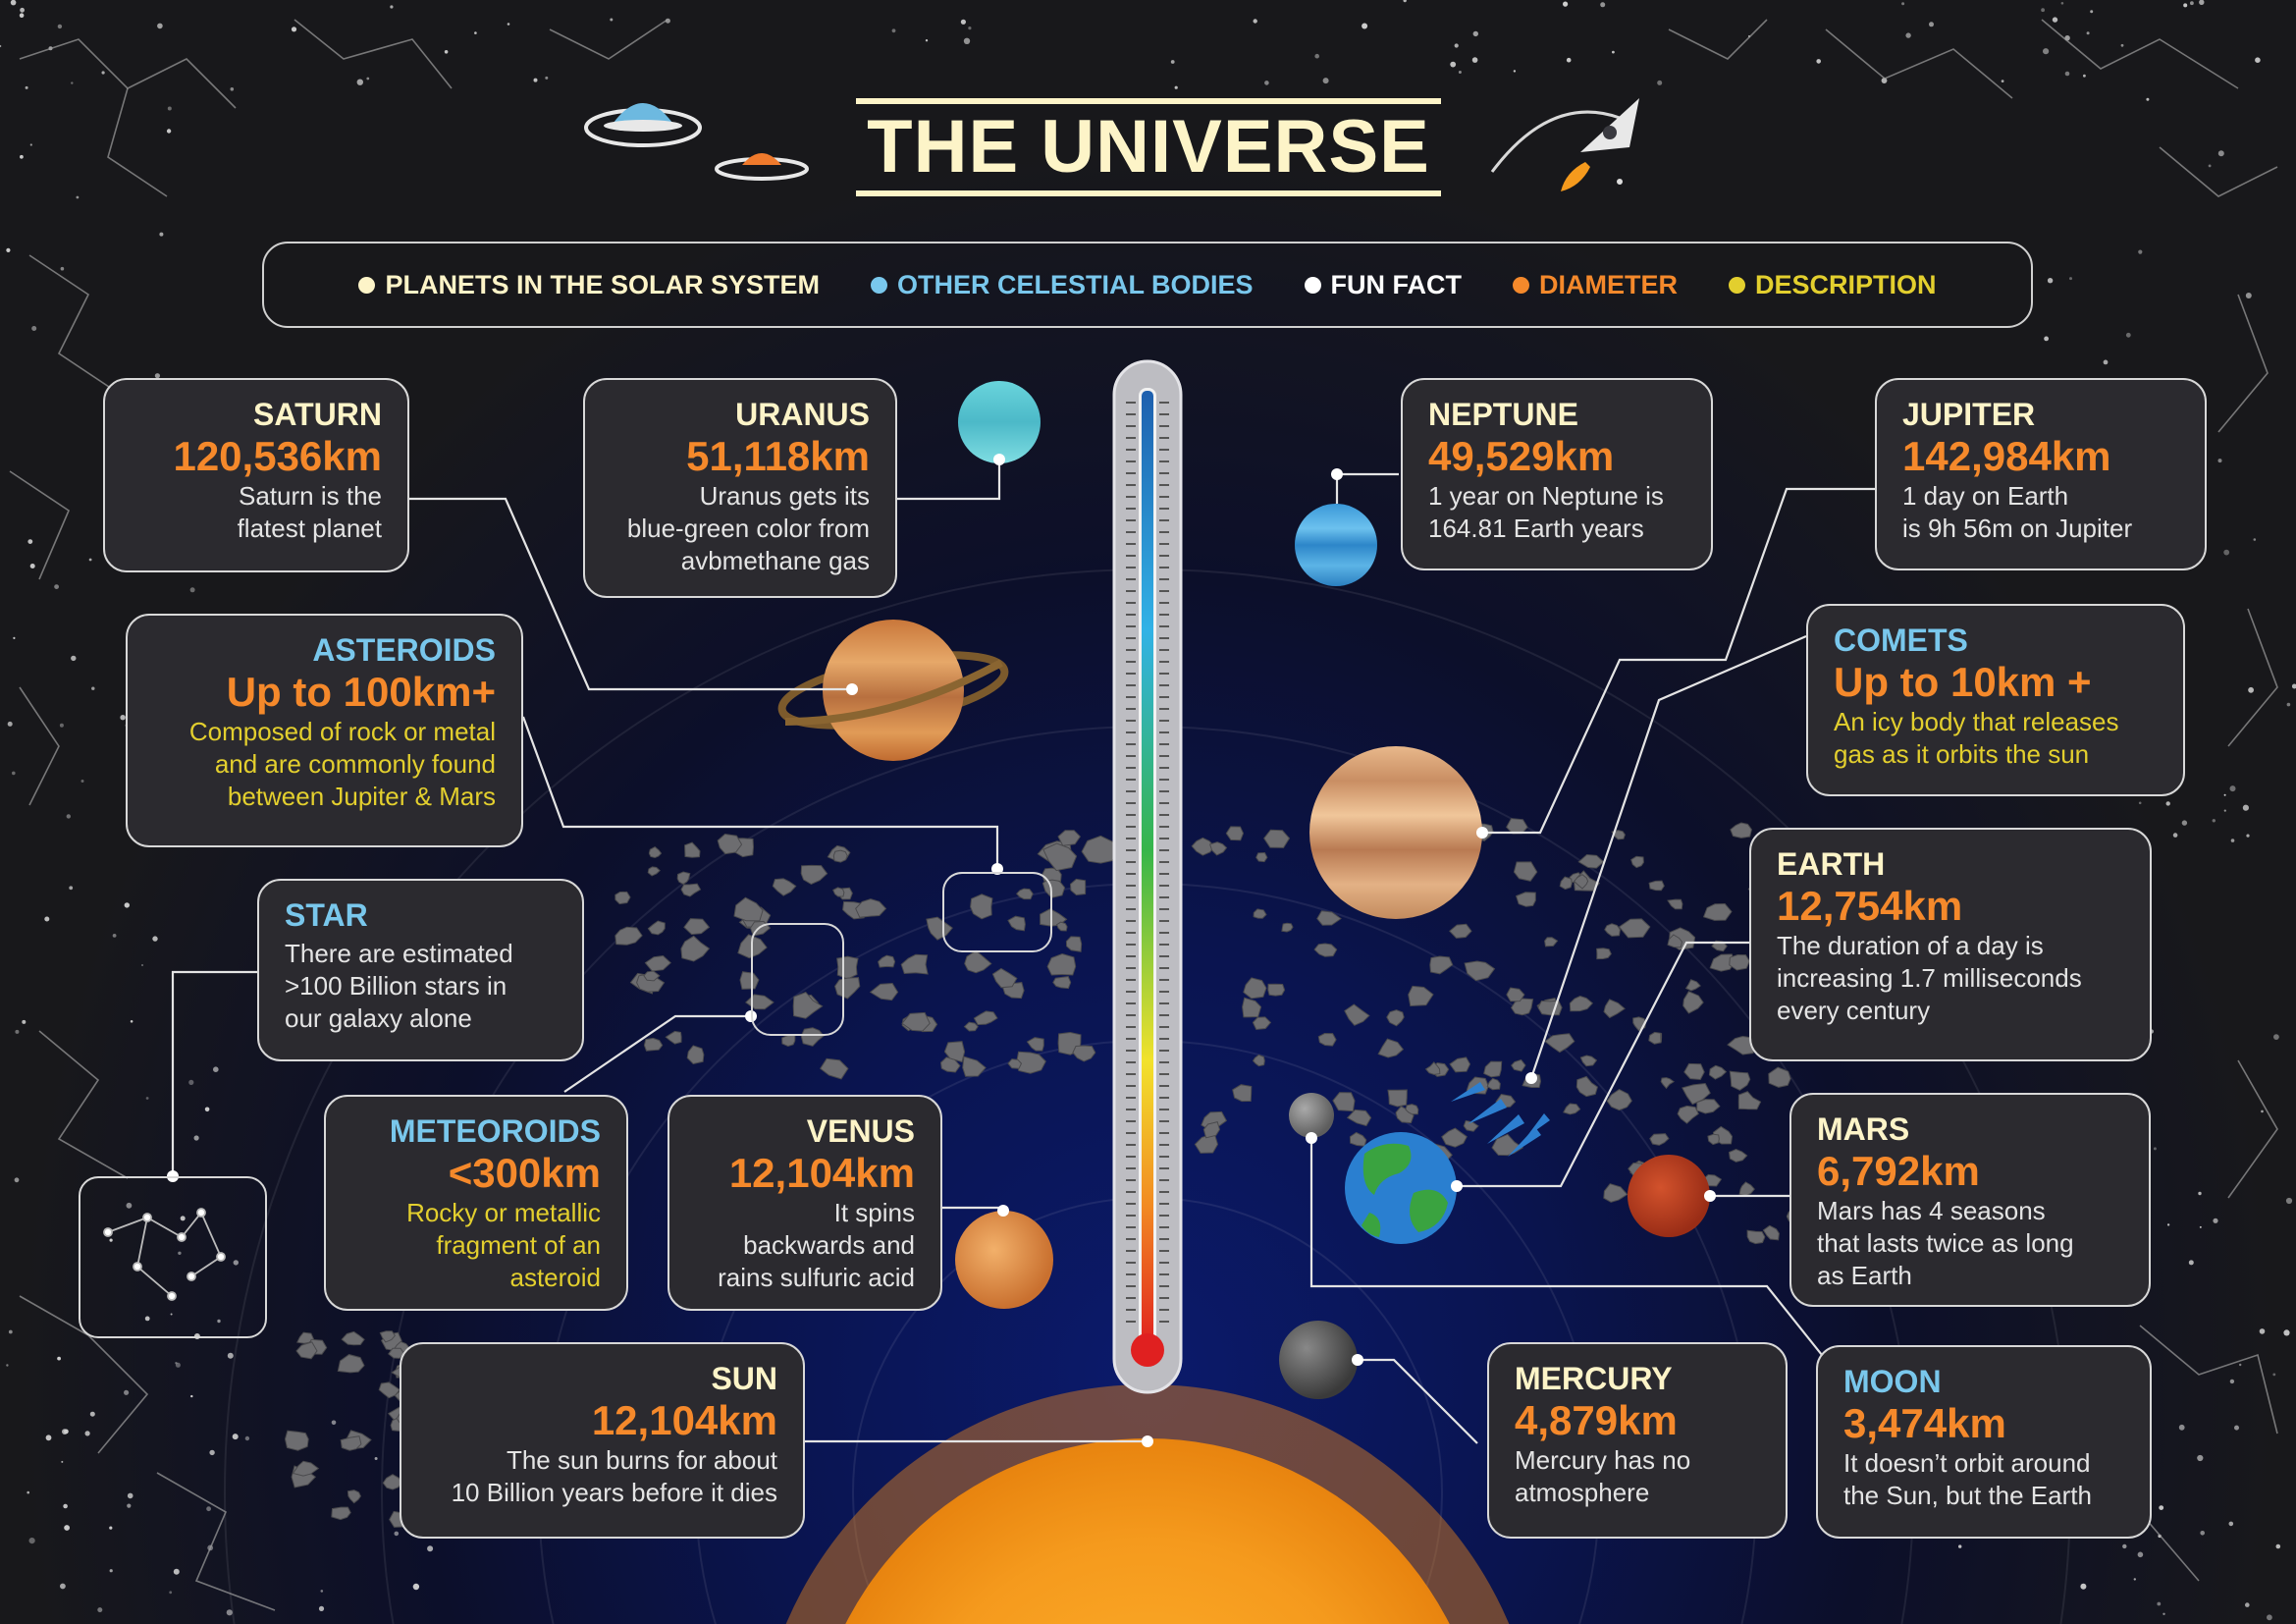 This screenshot has width=2296, height=1624. Describe the element at coordinates (1148, 147) in the screenshot. I see `page-title: THE UNIVERSE` at that location.